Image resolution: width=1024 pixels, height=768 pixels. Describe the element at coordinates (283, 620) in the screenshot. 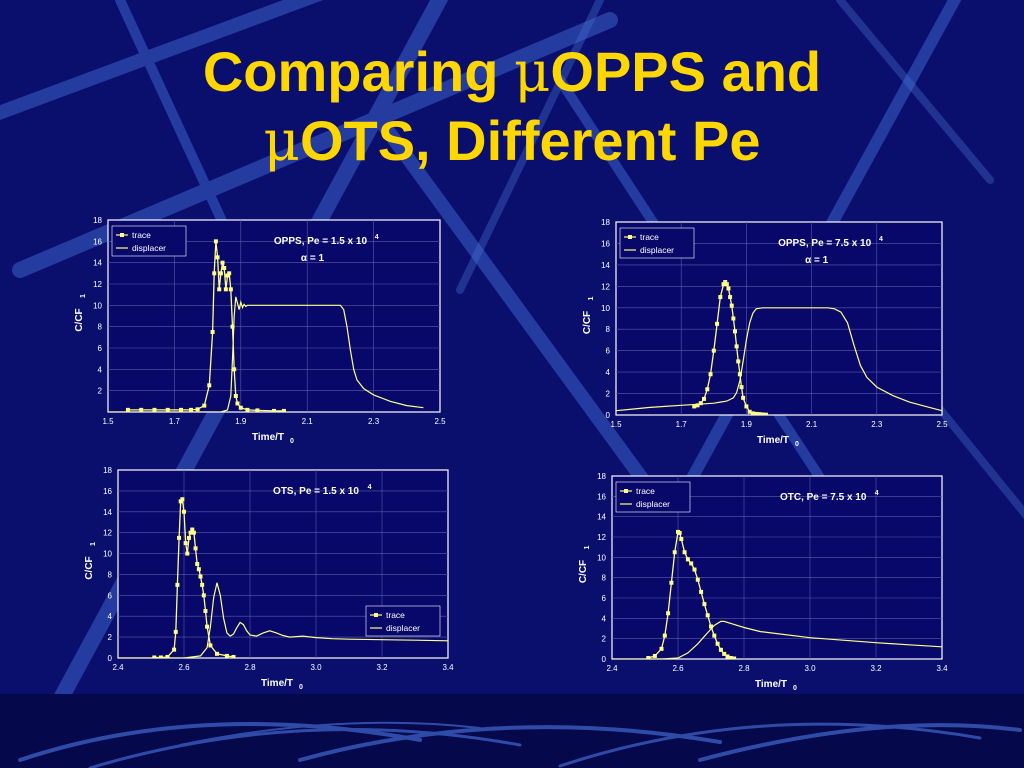

I see `series-displacer` at that location.